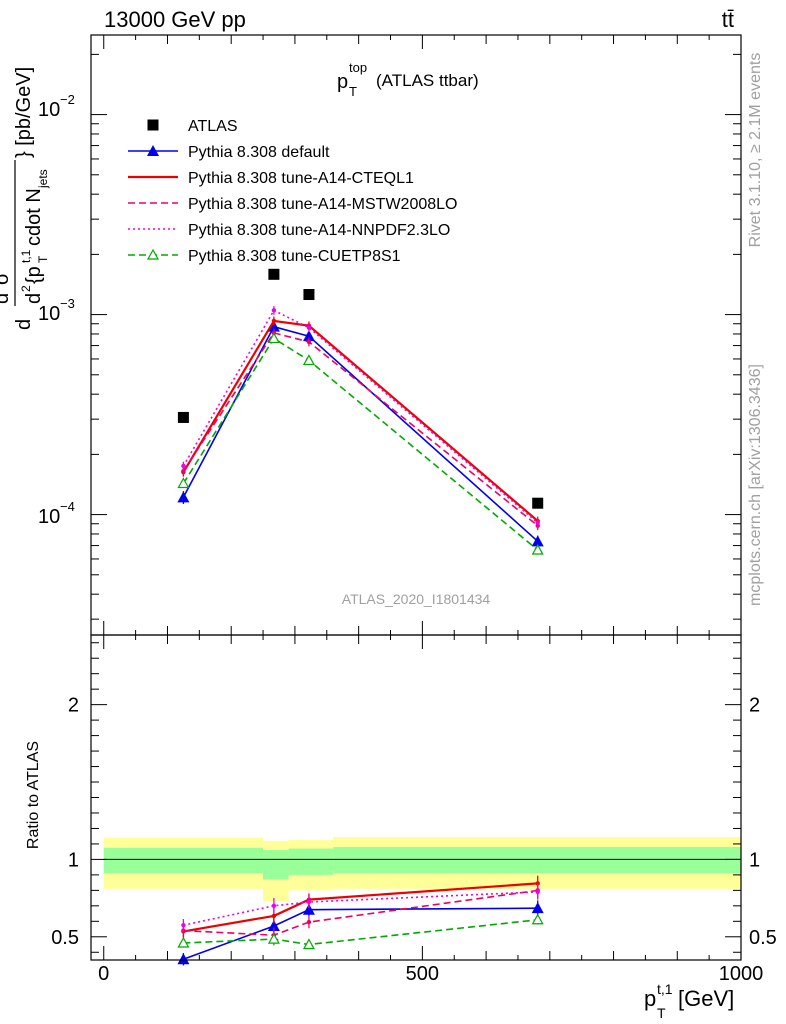  What do you see at coordinates (43, 259) in the screenshot?
I see `svg-text: T` at bounding box center [43, 259].